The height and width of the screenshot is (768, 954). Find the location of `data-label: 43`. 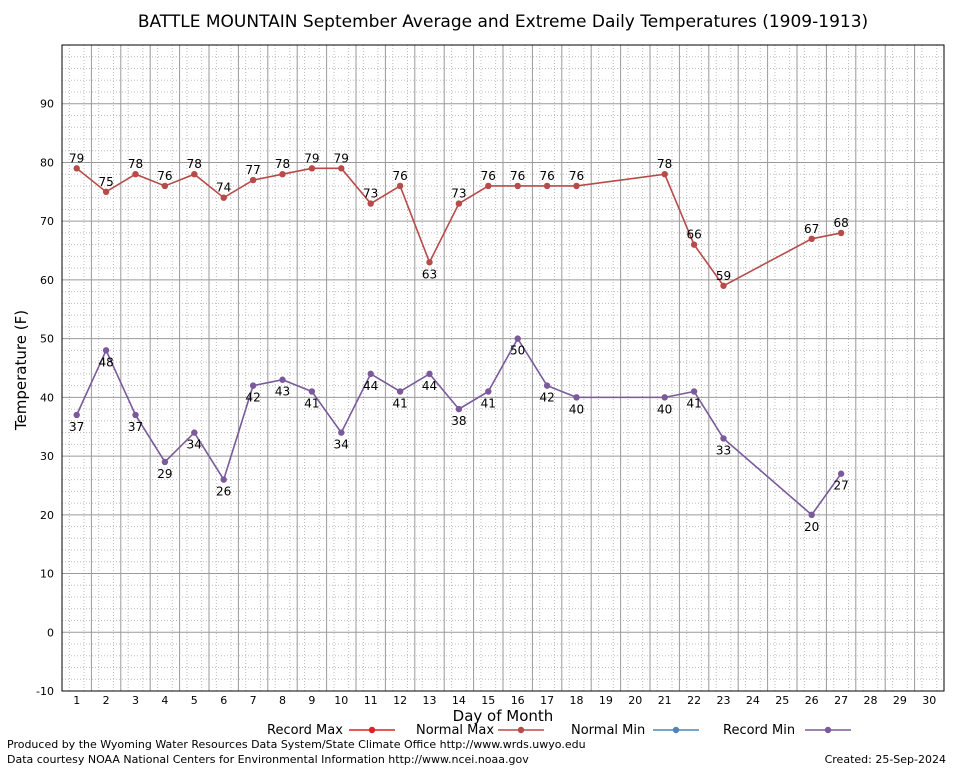

data-label: 43 is located at coordinates (282, 392).